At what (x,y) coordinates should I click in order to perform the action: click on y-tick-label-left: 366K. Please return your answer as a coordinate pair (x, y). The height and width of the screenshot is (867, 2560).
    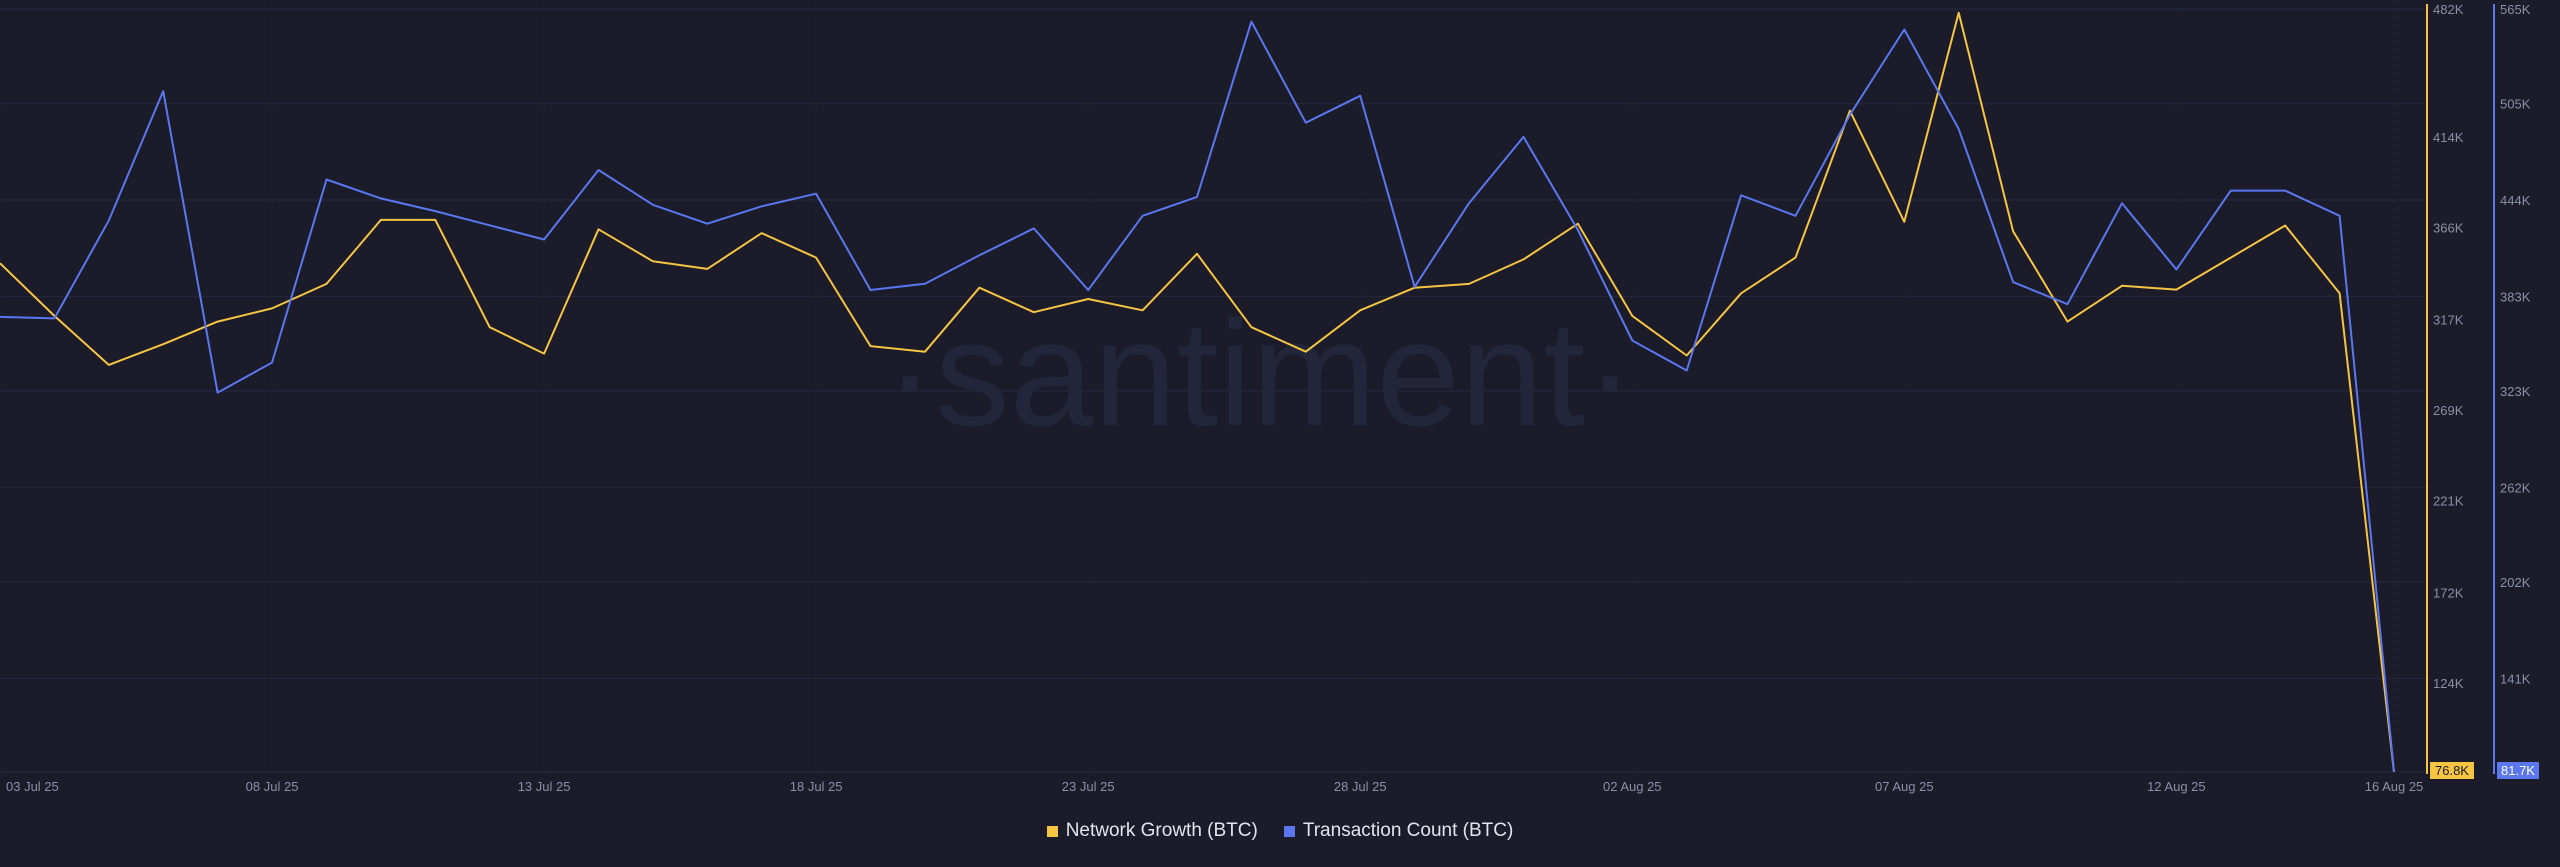
    Looking at the image, I should click on (2448, 227).